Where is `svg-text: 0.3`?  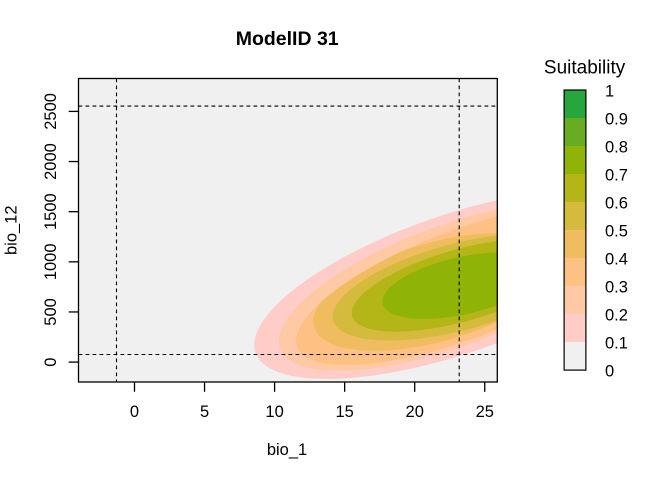 svg-text: 0.3 is located at coordinates (616, 288).